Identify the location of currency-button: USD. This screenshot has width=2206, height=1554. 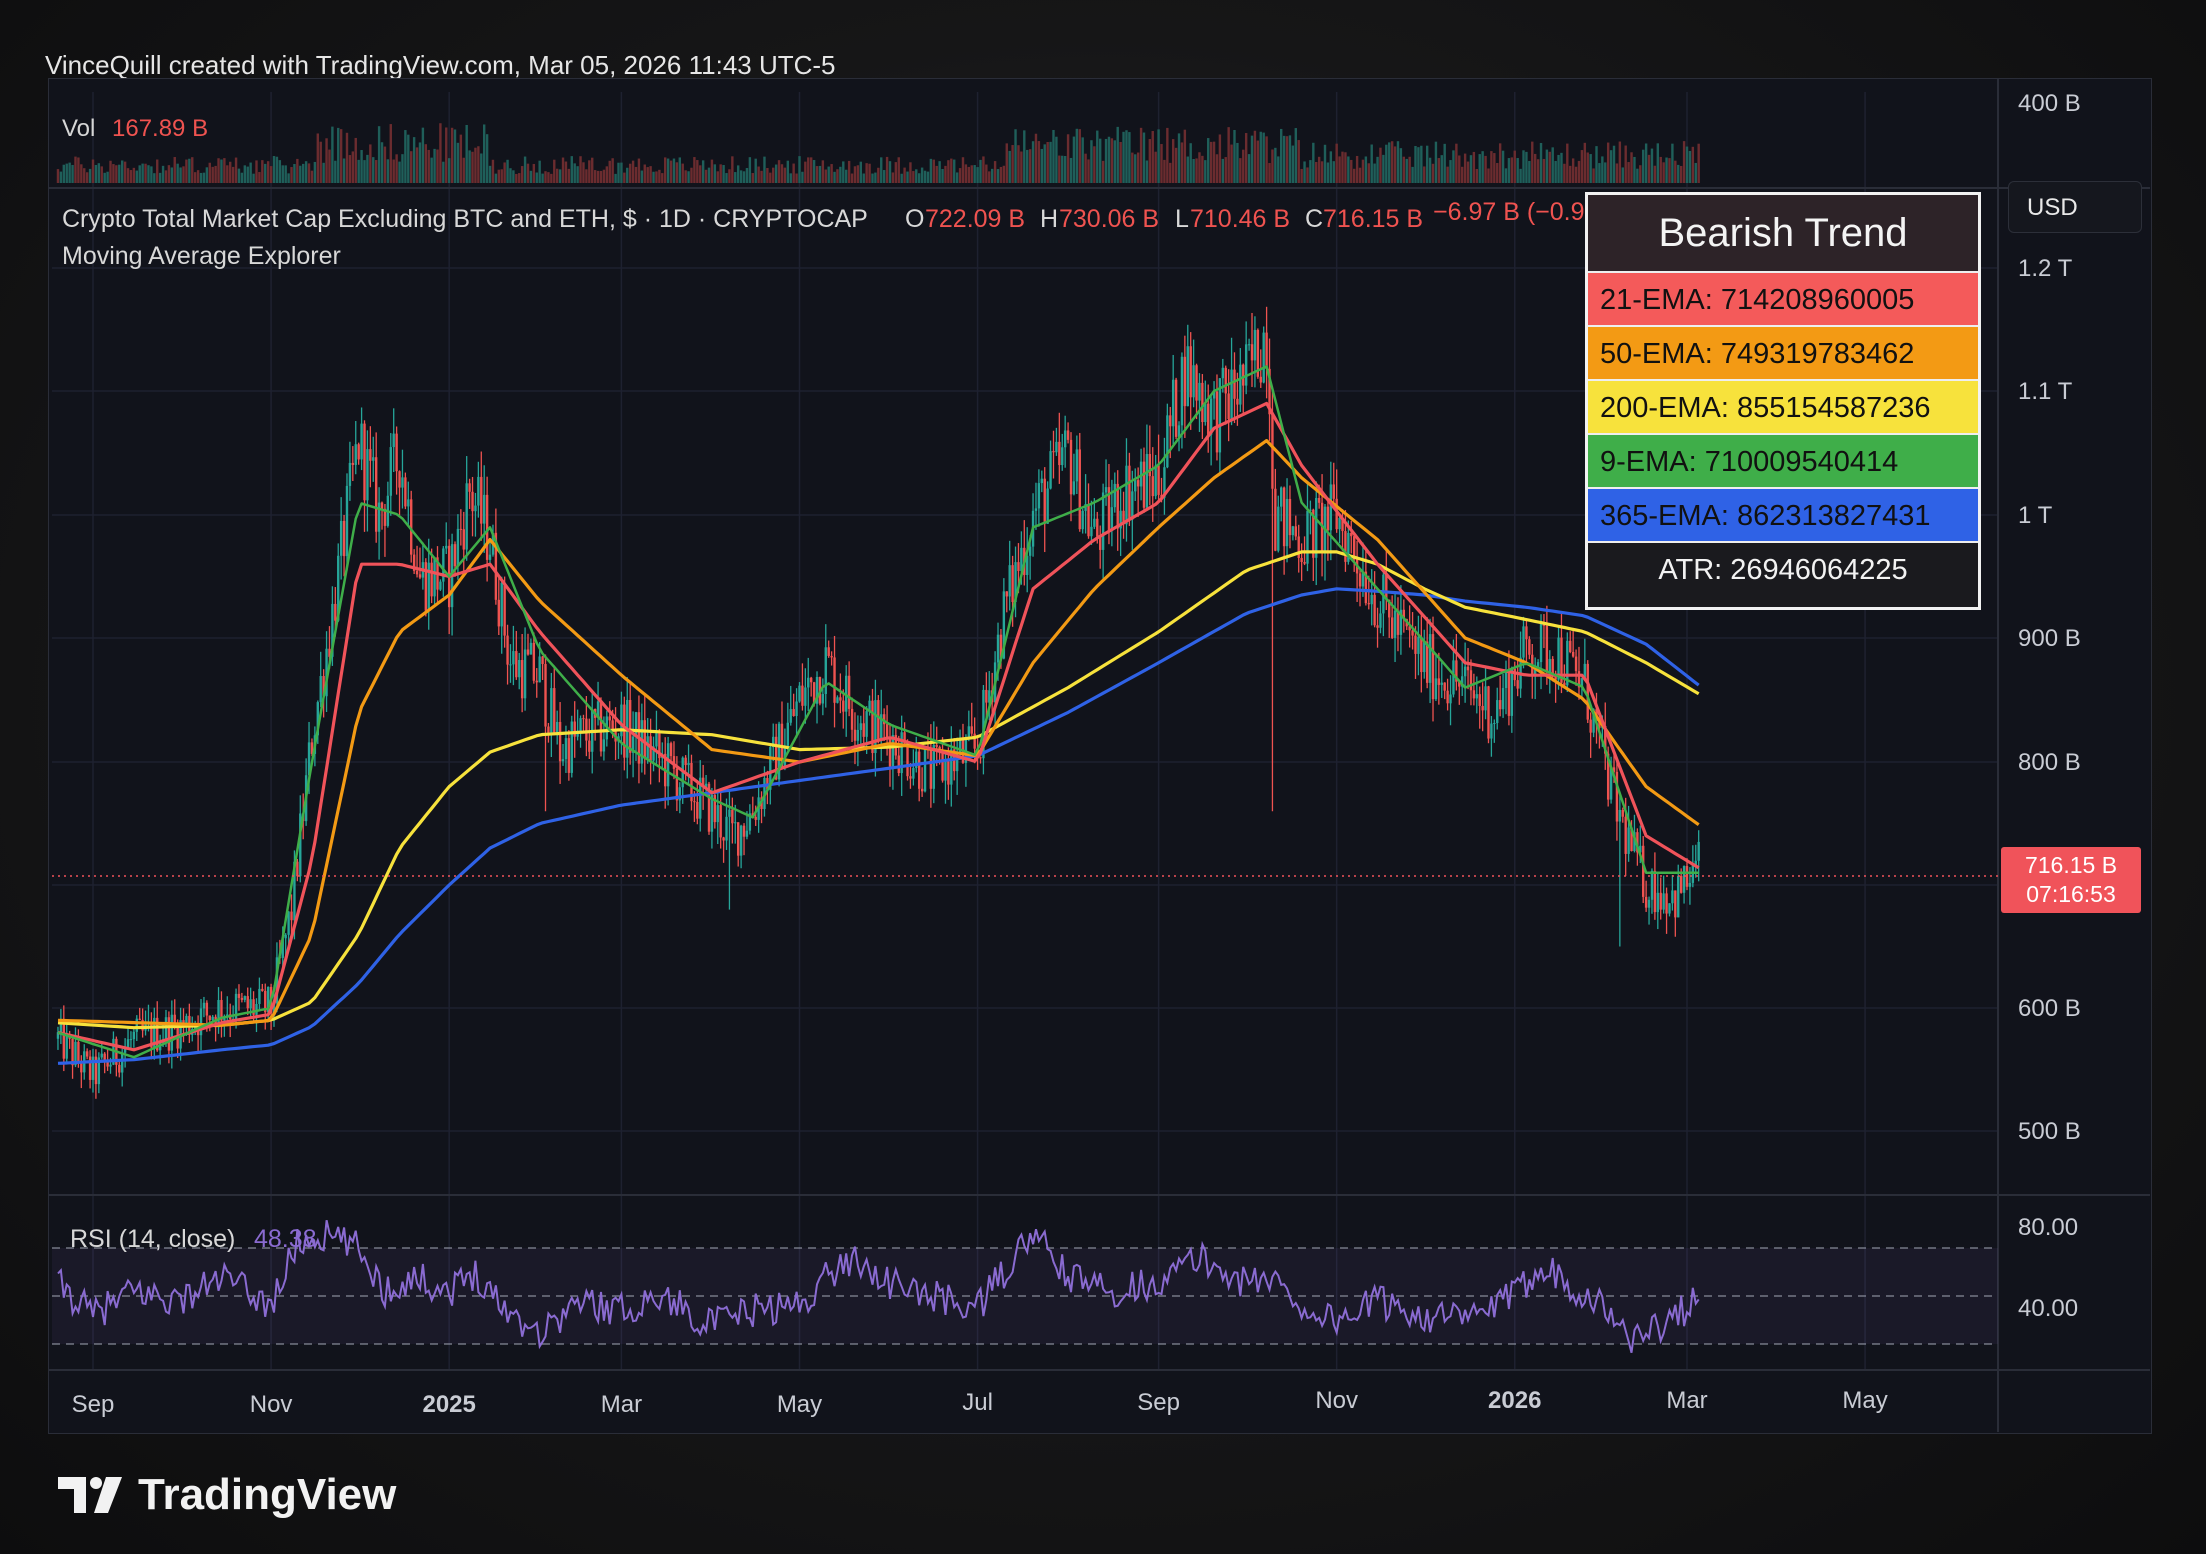
(2075, 207).